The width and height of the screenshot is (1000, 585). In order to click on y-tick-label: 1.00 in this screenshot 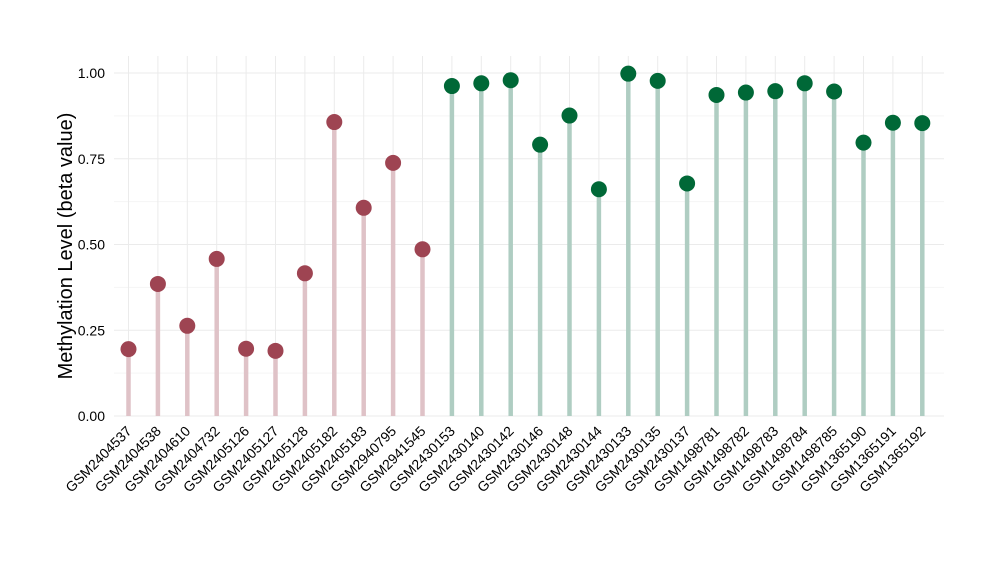, I will do `click(91, 73)`.